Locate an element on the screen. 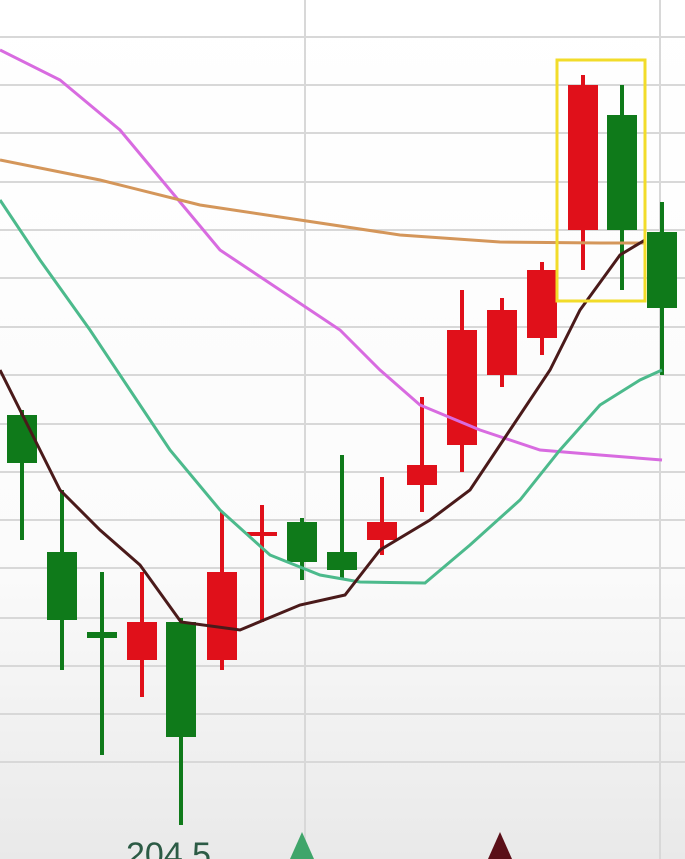 This screenshot has height=859, width=685. highlight-box is located at coordinates (601, 180).